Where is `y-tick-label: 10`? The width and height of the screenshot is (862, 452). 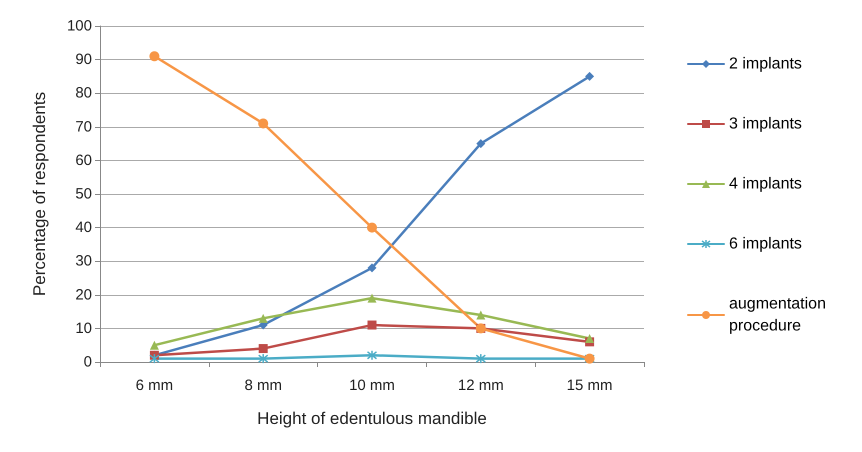 y-tick-label: 10 is located at coordinates (83, 328).